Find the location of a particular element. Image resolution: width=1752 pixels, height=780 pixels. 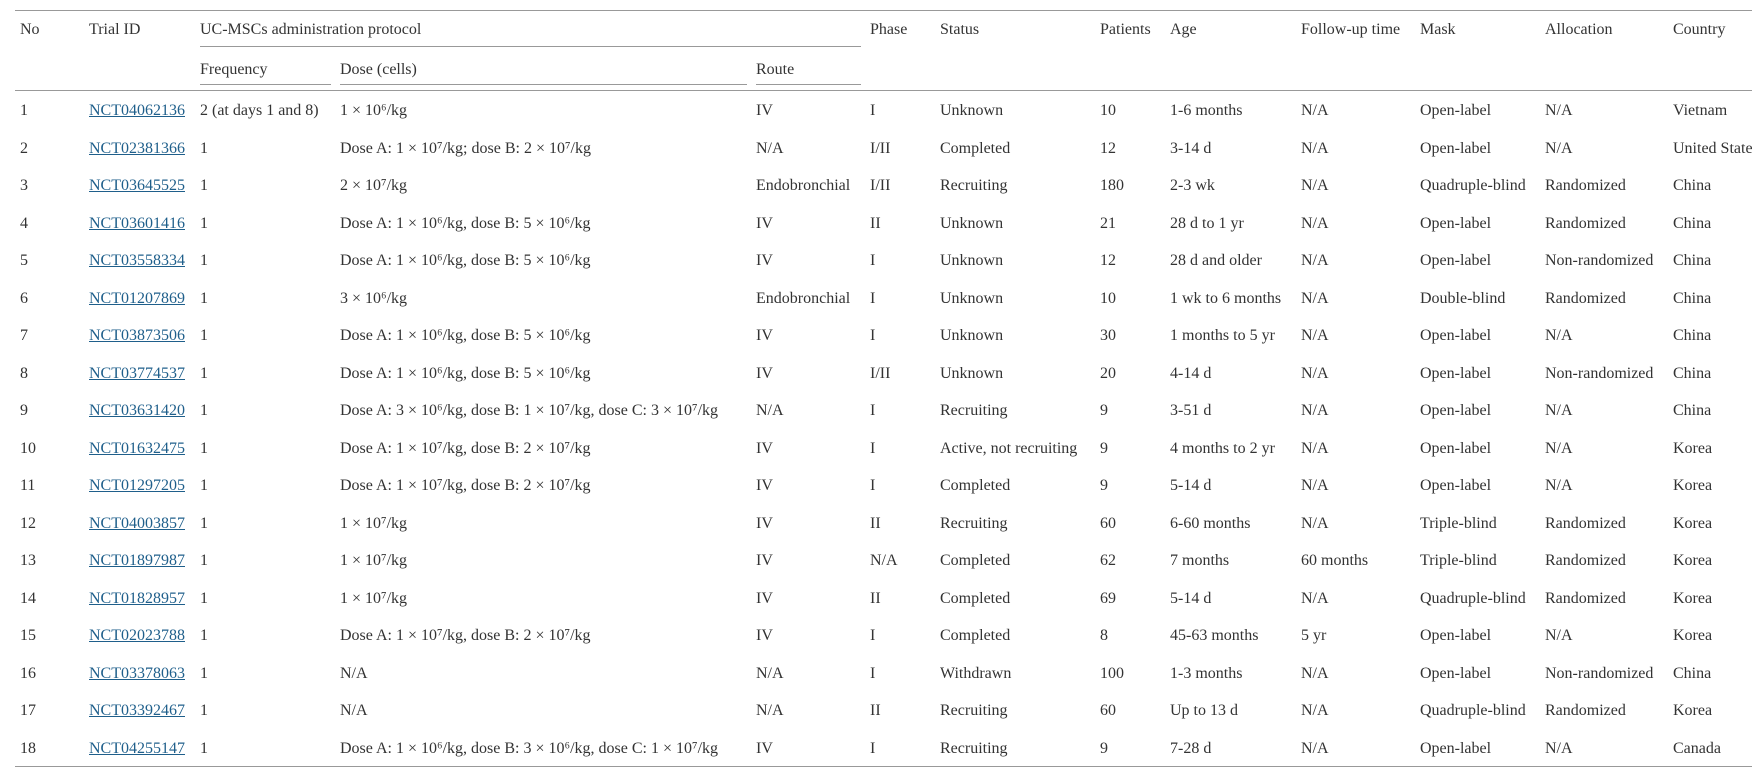

cell: 69 is located at coordinates (1108, 598).